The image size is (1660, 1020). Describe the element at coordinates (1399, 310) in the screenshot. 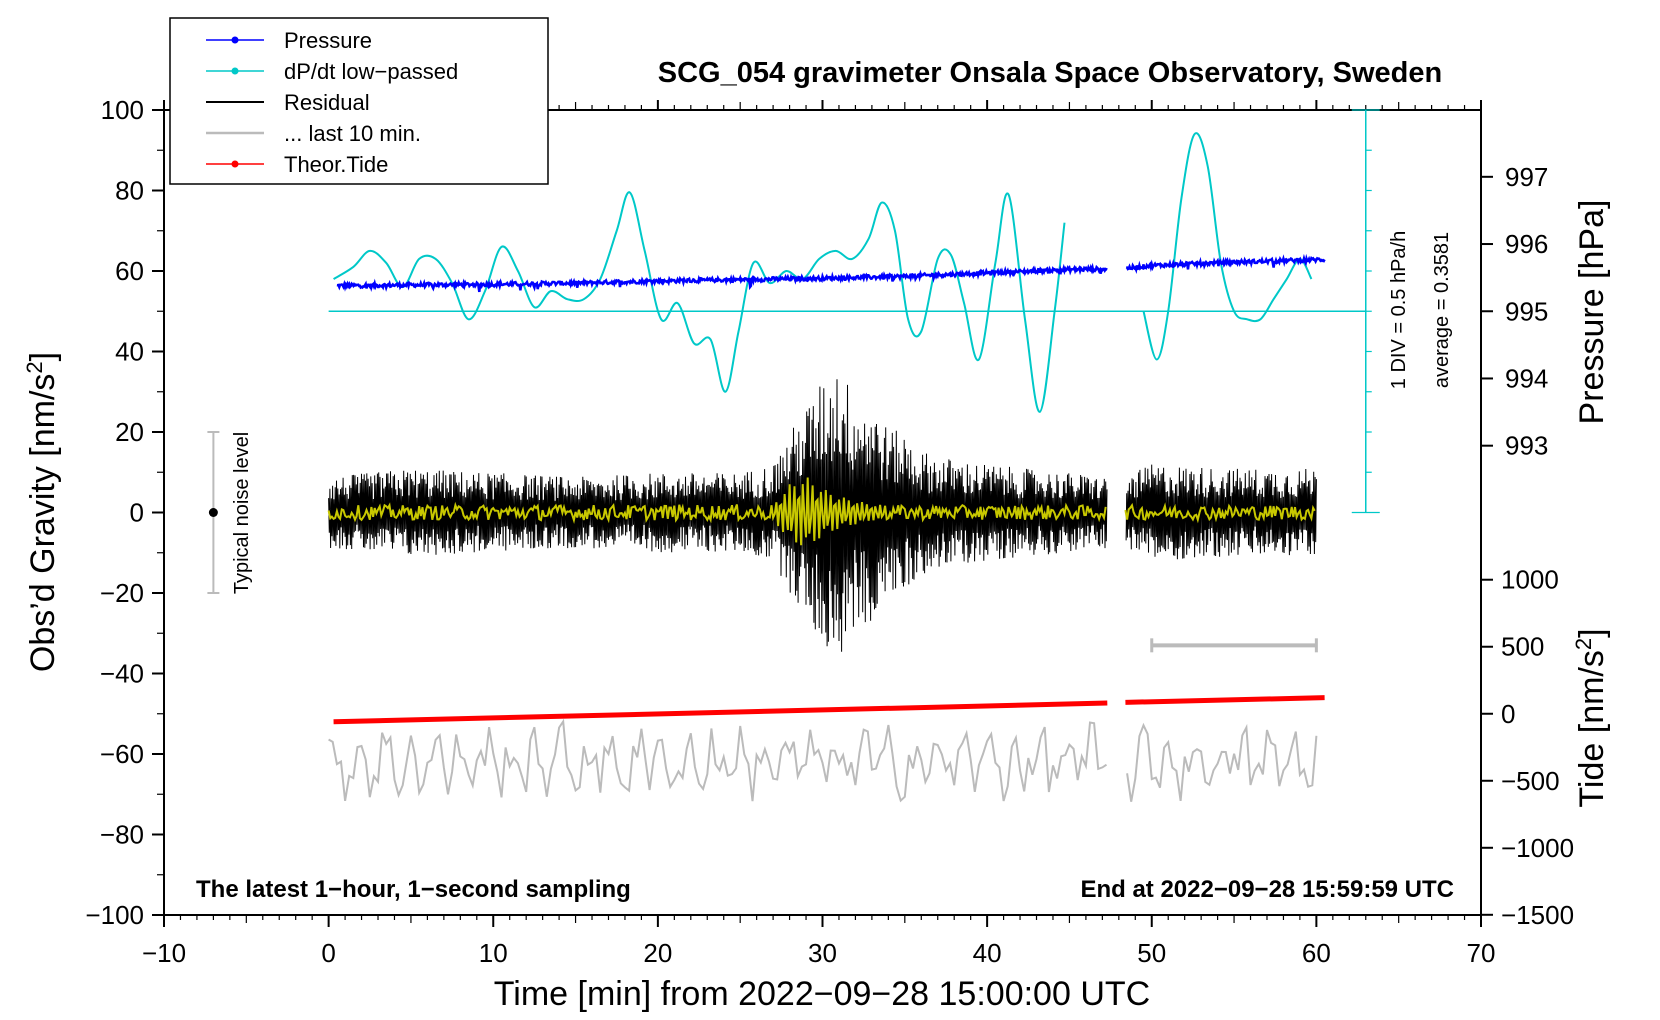

I see `dpdt-scale-label: 1 DIV = 0.5 hPa/h` at that location.